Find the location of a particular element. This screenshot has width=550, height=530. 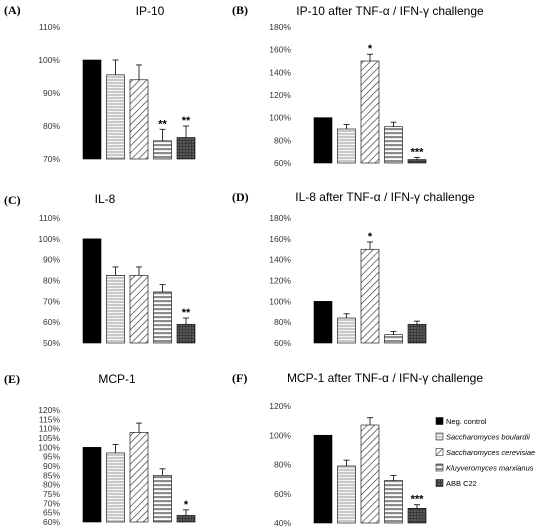

y-tick-label: 105% is located at coordinates (49, 438).